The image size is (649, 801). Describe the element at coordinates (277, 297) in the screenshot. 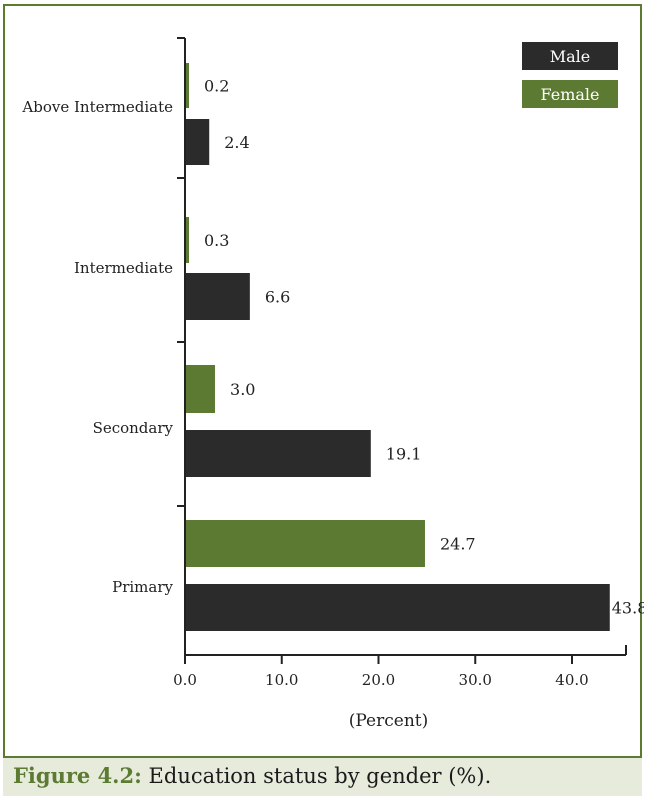

I see `male-value-label: 6.6` at that location.